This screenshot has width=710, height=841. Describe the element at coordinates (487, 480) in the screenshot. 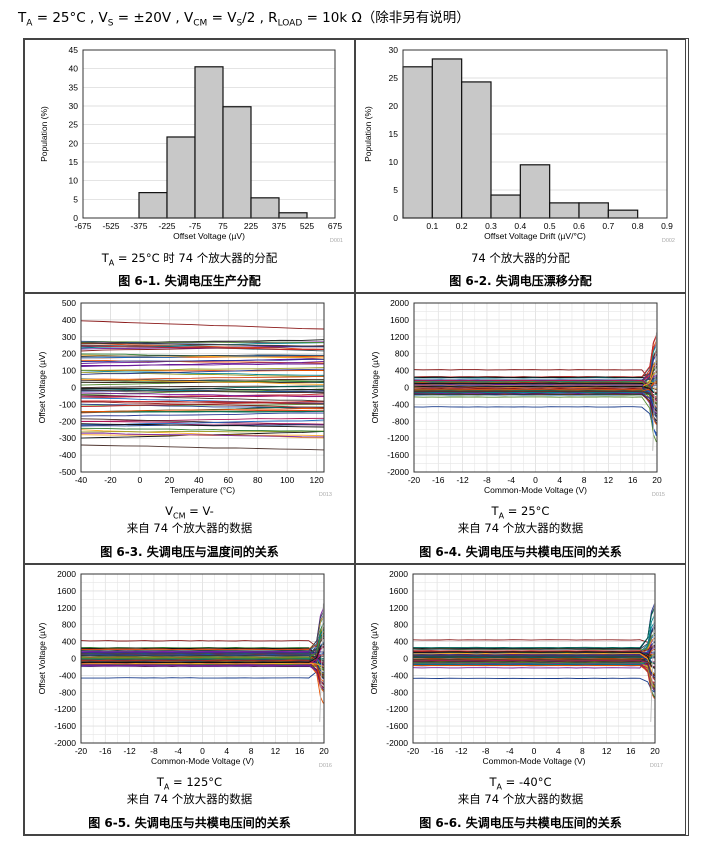

I see `x-tick-label: -8` at that location.